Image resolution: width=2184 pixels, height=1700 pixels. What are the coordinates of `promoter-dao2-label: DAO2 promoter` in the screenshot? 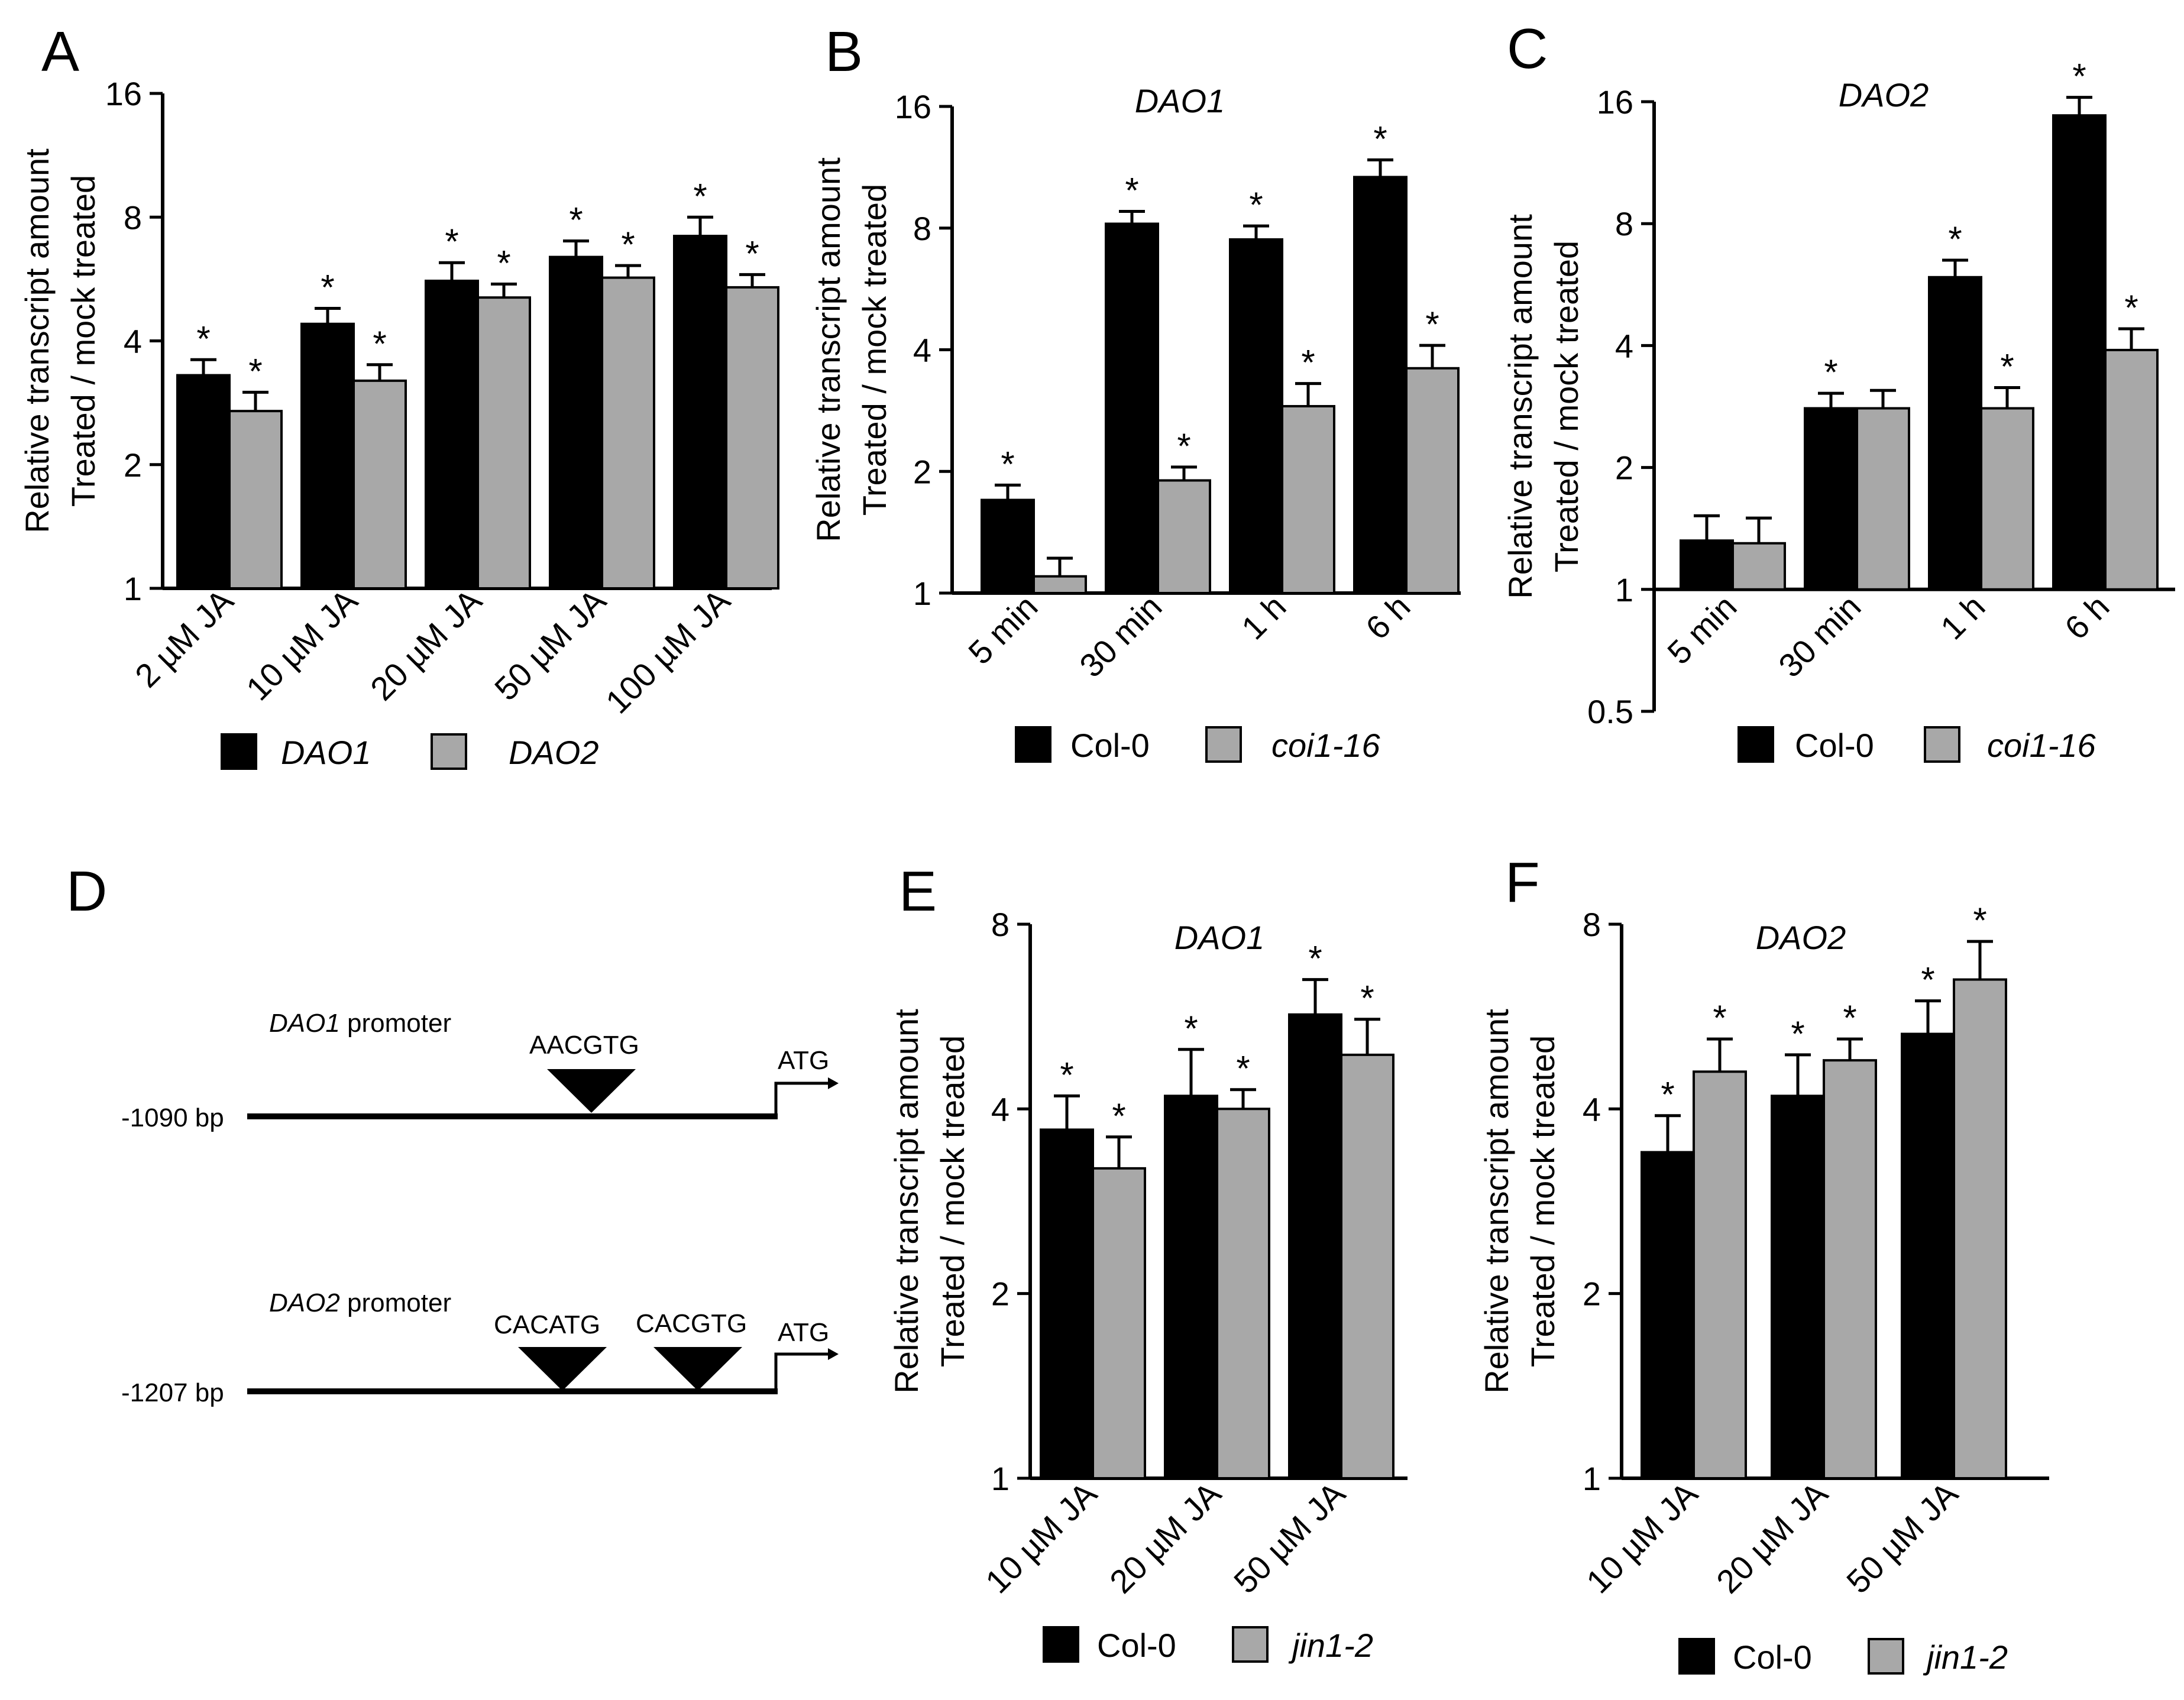 It's located at (360, 1303).